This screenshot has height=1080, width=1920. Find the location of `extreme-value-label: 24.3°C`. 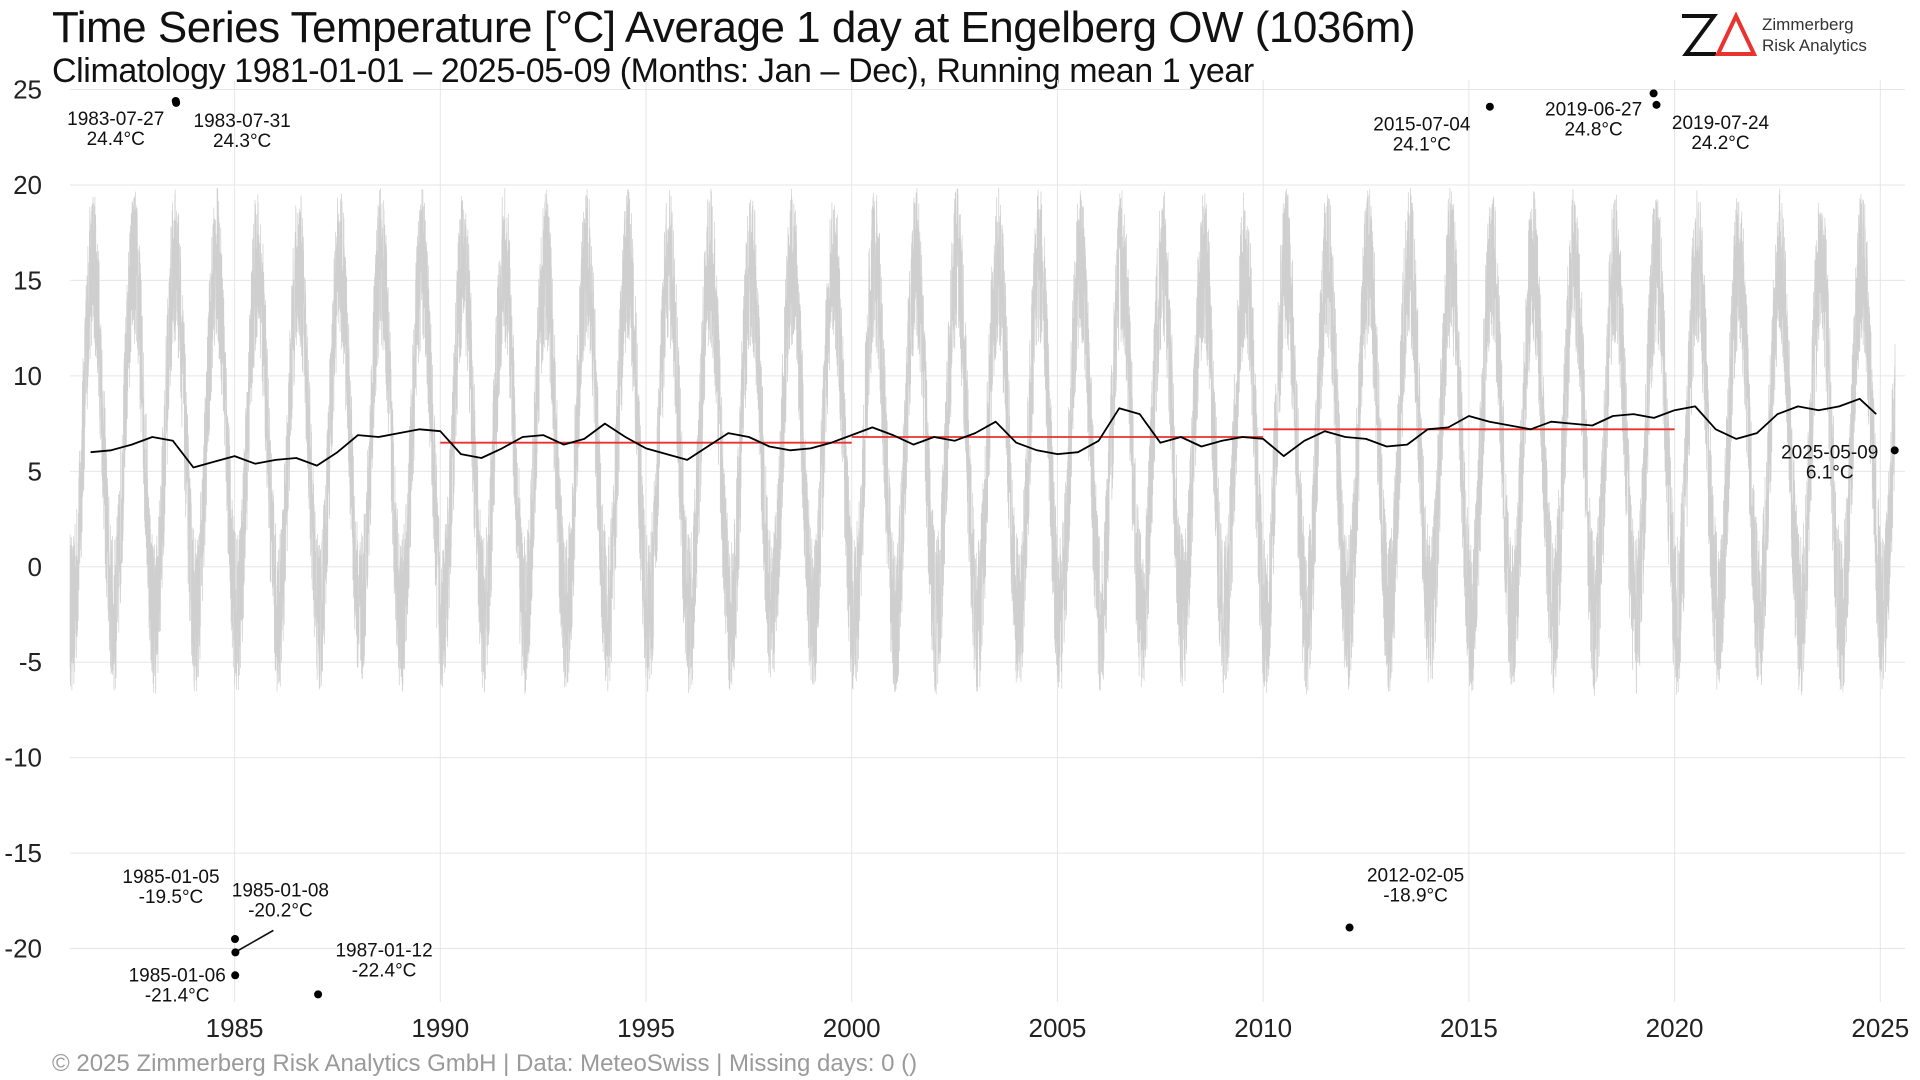

extreme-value-label: 24.3°C is located at coordinates (242, 141).